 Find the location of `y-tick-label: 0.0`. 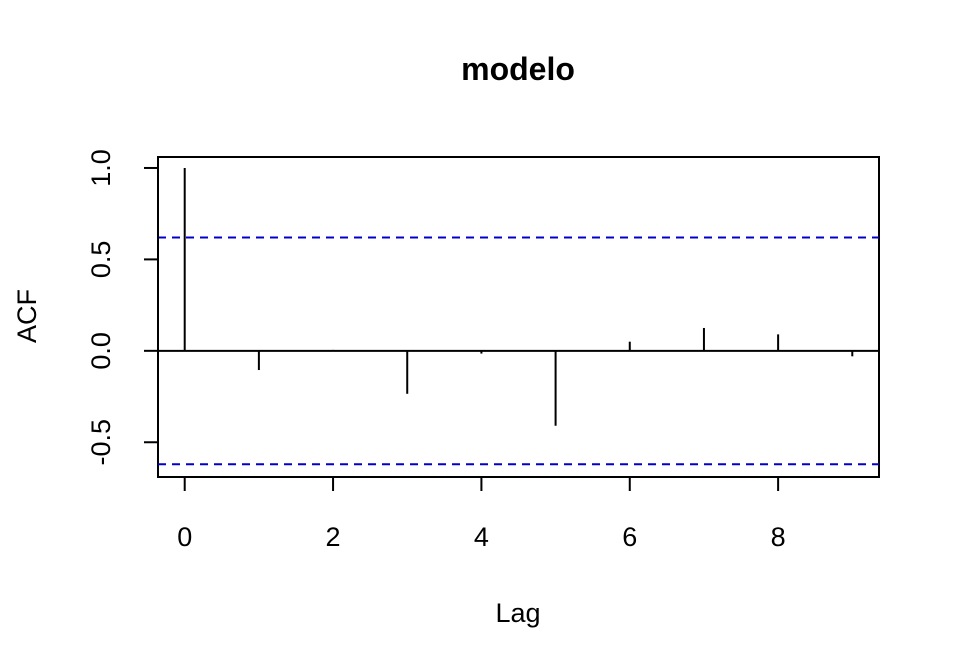

y-tick-label: 0.0 is located at coordinates (101, 351).